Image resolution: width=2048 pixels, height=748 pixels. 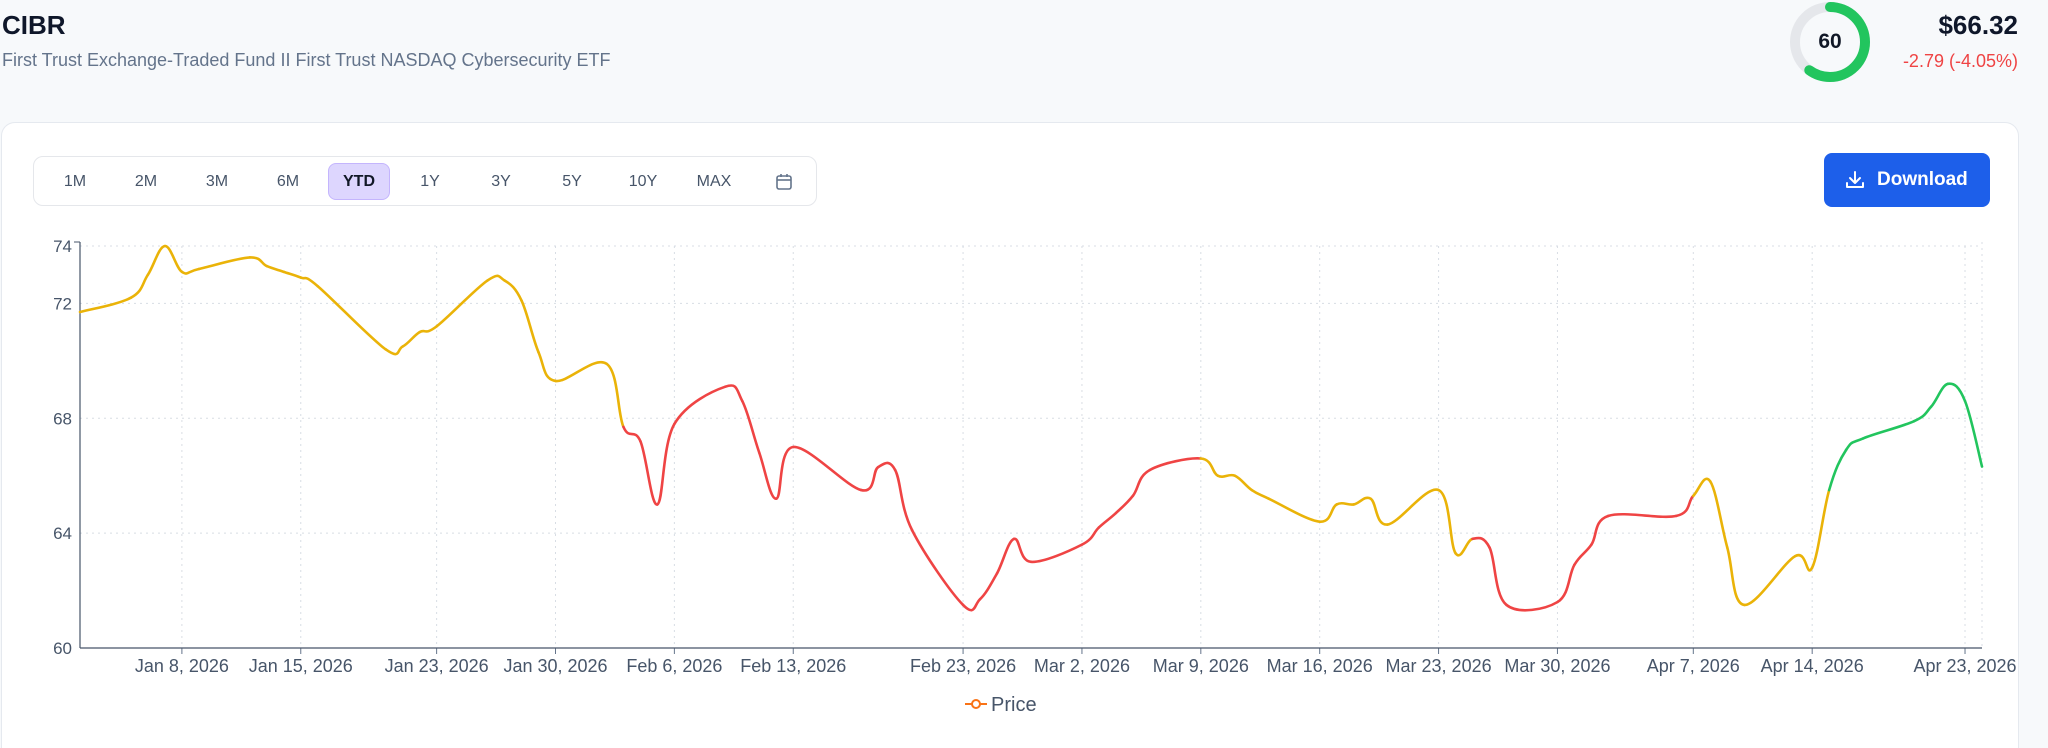 What do you see at coordinates (963, 666) in the screenshot?
I see `x-tick-label: Feb 23, 2026` at bounding box center [963, 666].